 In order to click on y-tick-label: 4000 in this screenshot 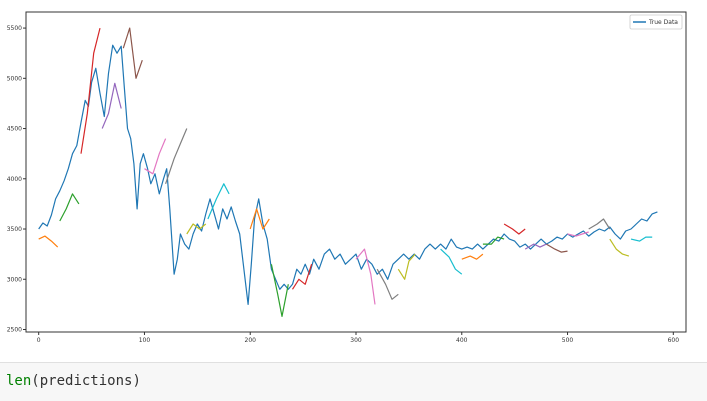, I will do `click(14, 179)`.